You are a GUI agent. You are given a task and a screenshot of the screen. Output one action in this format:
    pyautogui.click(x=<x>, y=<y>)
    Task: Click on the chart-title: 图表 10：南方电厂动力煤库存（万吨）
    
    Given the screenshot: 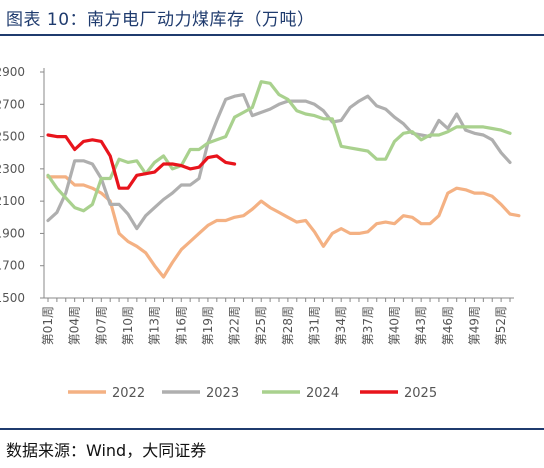 What is the action you would take?
    pyautogui.click(x=160, y=20)
    